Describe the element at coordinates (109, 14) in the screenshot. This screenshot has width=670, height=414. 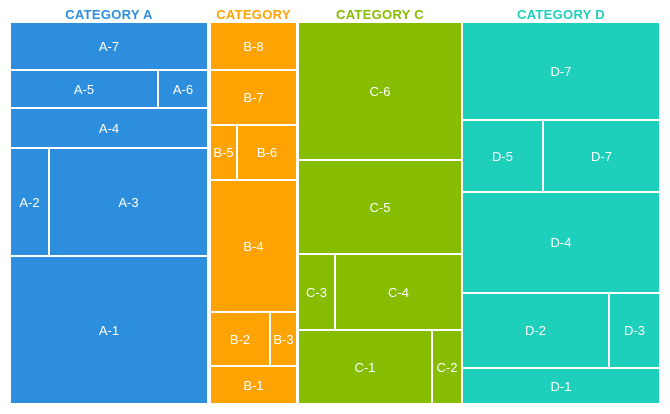
I see `category-title: CATEGORY A` at that location.